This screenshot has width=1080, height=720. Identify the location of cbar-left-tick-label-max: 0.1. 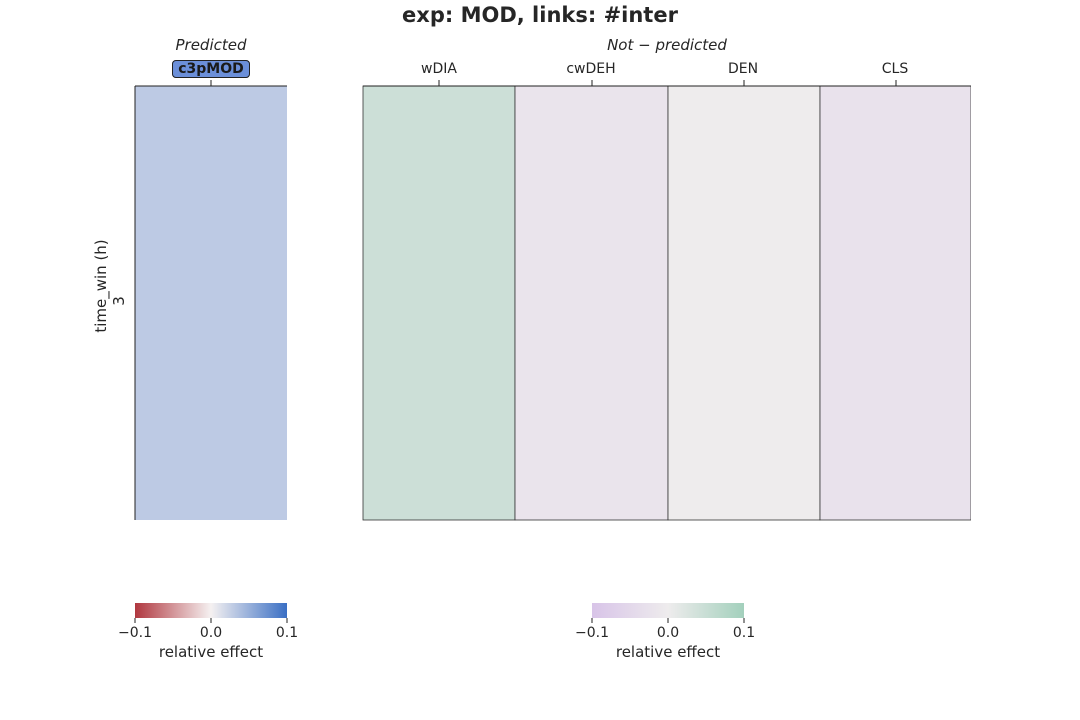
(287, 633).